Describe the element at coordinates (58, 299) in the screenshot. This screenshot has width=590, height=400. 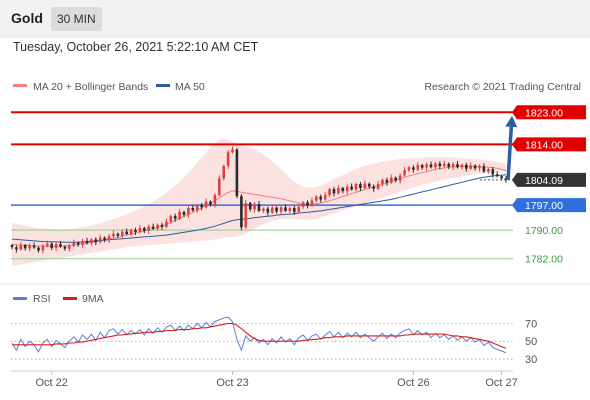
I see `rsi-legend: RSI 9MA` at that location.